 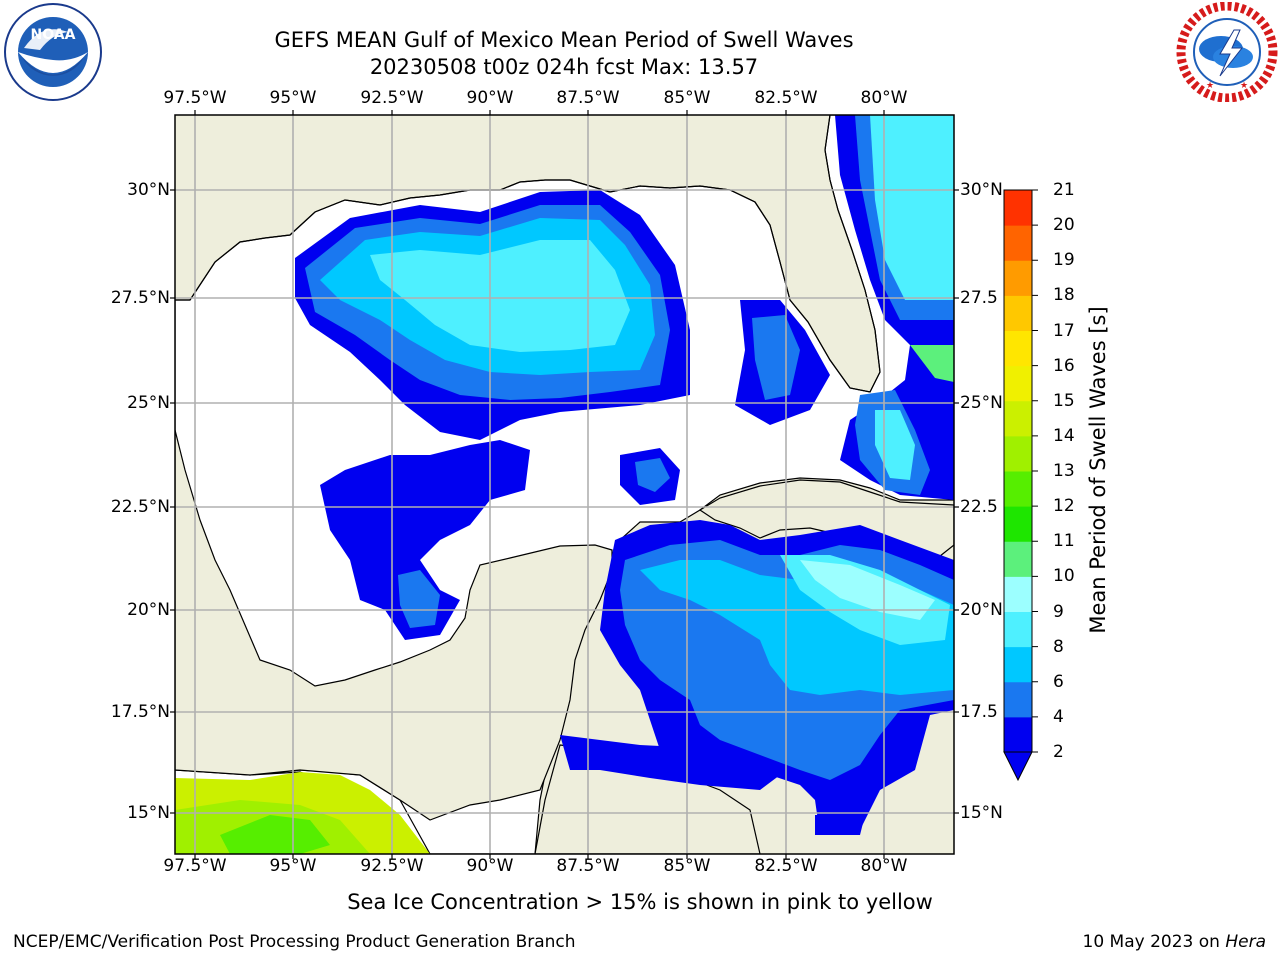 What do you see at coordinates (392, 98) in the screenshot?
I see `lon-label-top: 92.5°W` at bounding box center [392, 98].